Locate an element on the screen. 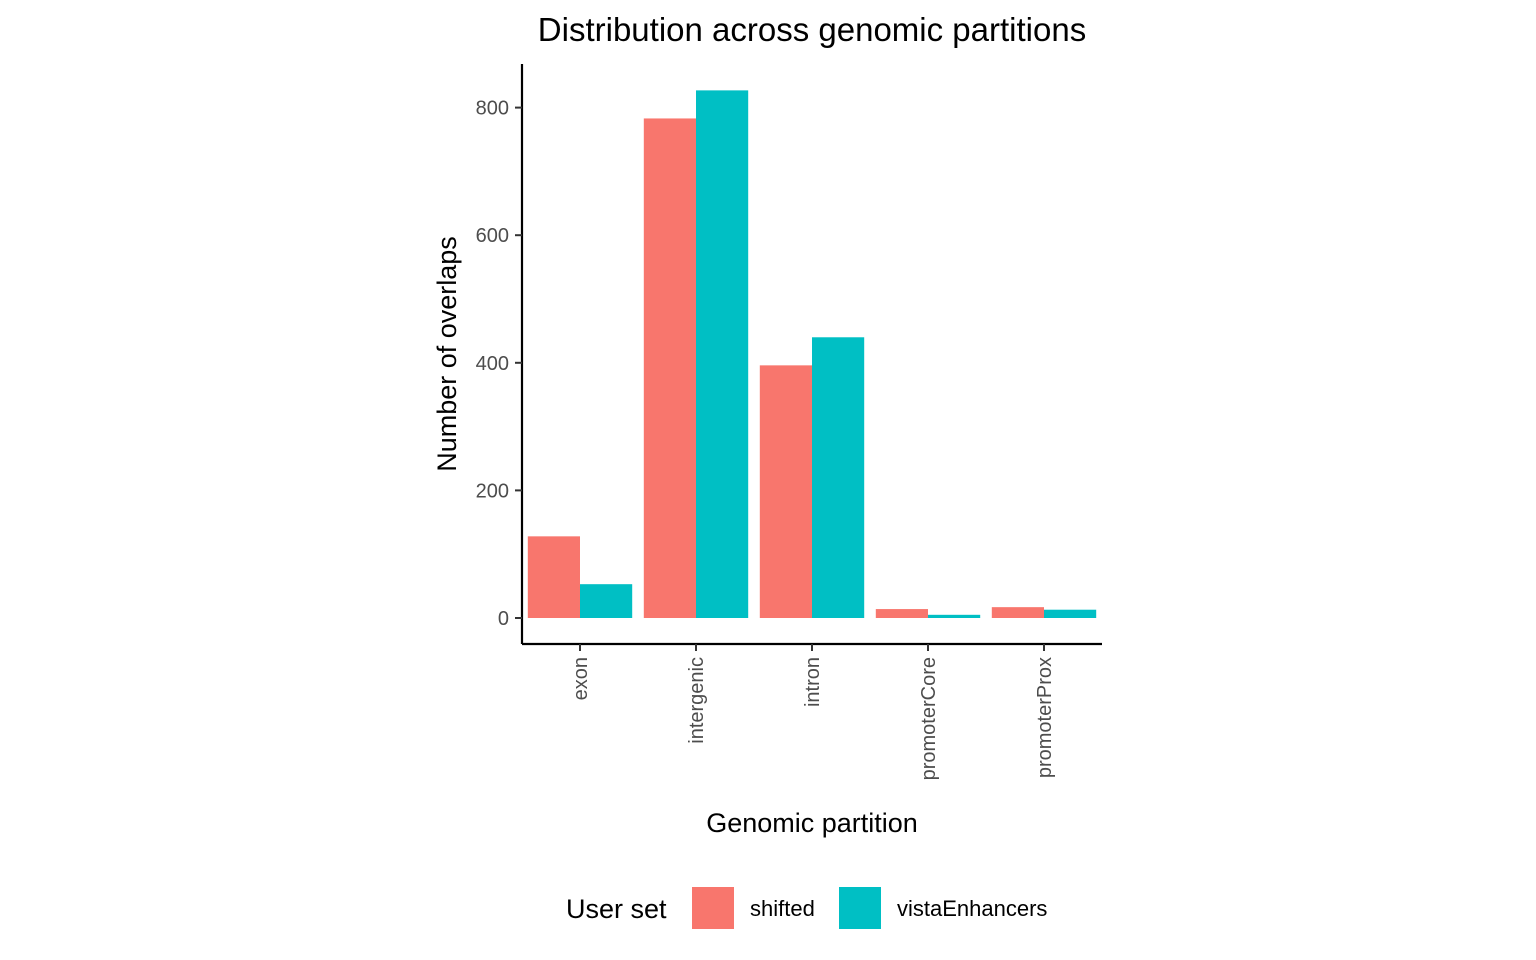  y-axis-title: Number of overlaps is located at coordinates (447, 354).